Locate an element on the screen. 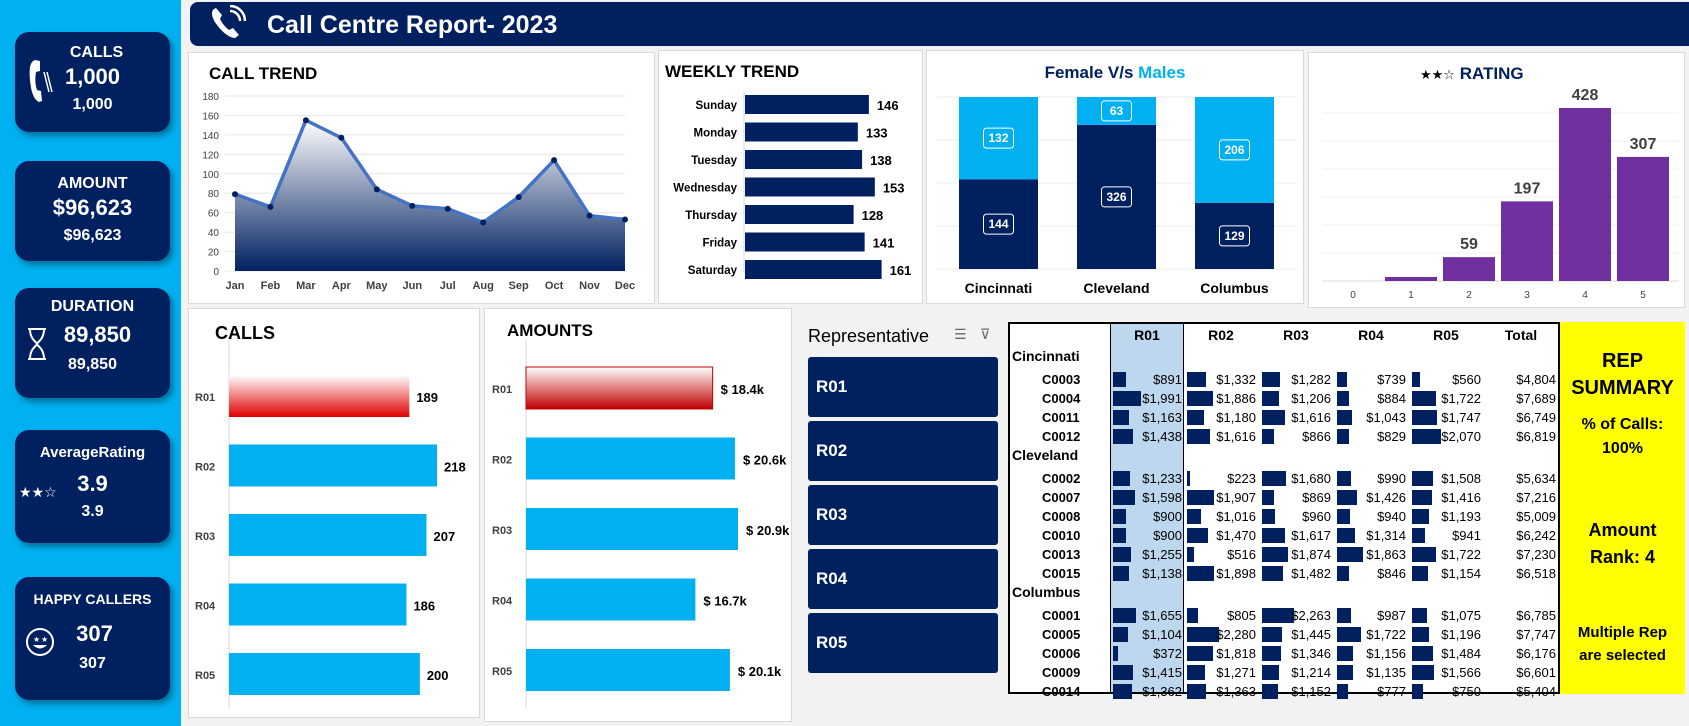  pivot-cell-value: $1,156 is located at coordinates (1386, 653).